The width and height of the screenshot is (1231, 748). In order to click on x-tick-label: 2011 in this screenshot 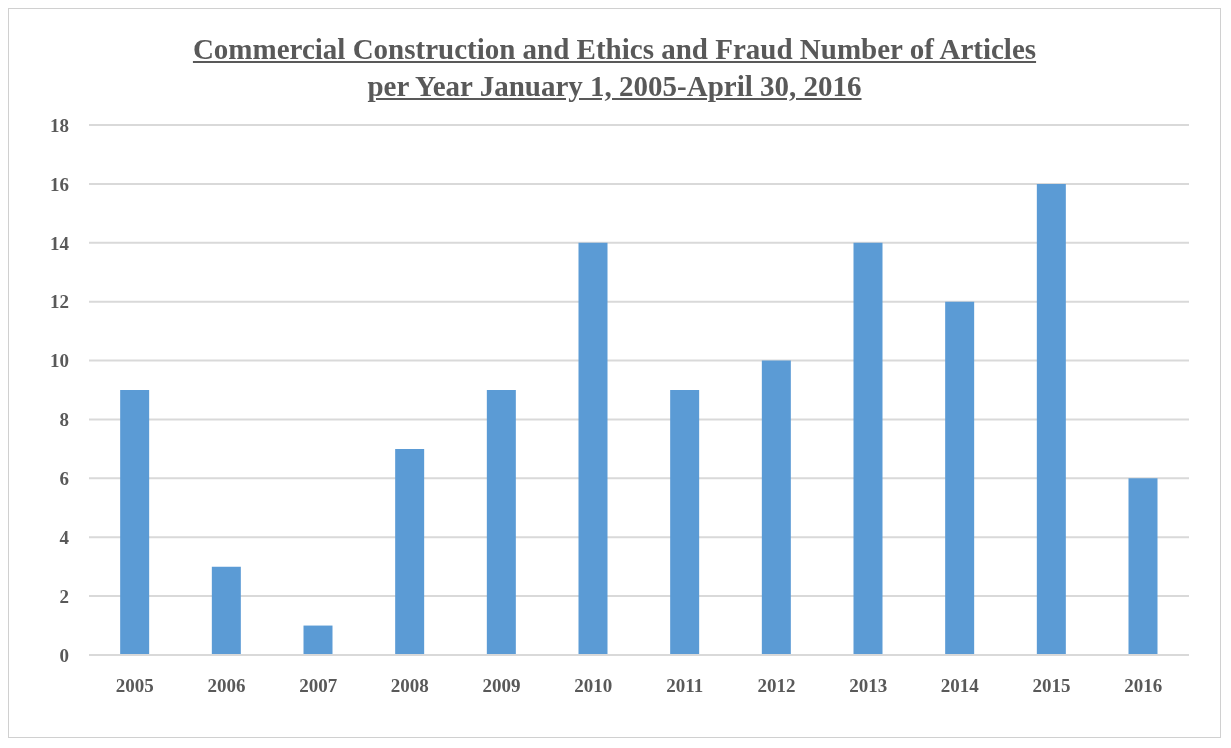, I will do `click(685, 686)`.